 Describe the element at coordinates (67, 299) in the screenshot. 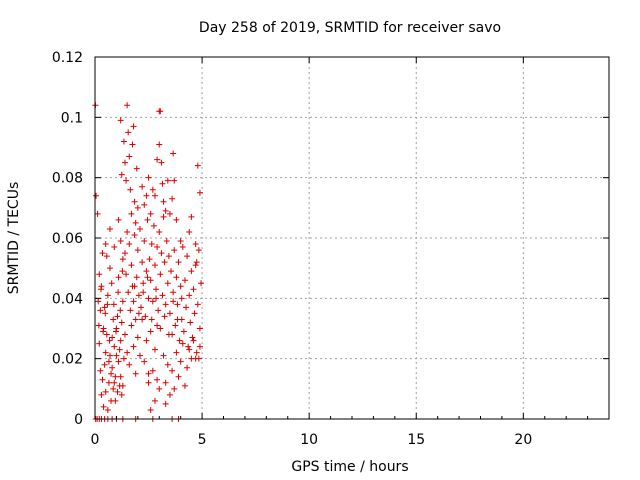

I see `y-tick-label-2: 0.04` at that location.